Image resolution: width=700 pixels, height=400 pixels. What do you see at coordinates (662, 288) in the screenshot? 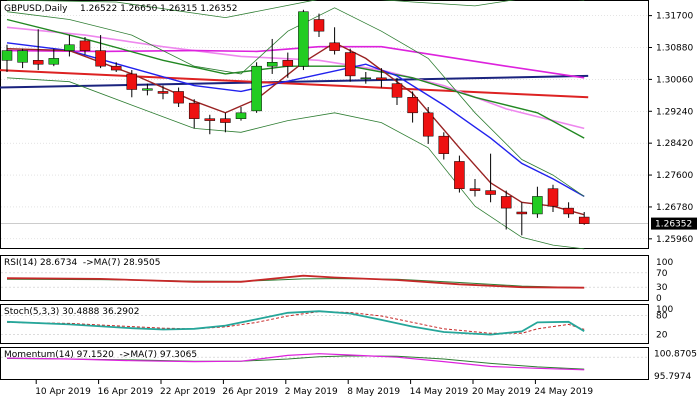
I see `rsi-axis-label: 30` at bounding box center [662, 288].